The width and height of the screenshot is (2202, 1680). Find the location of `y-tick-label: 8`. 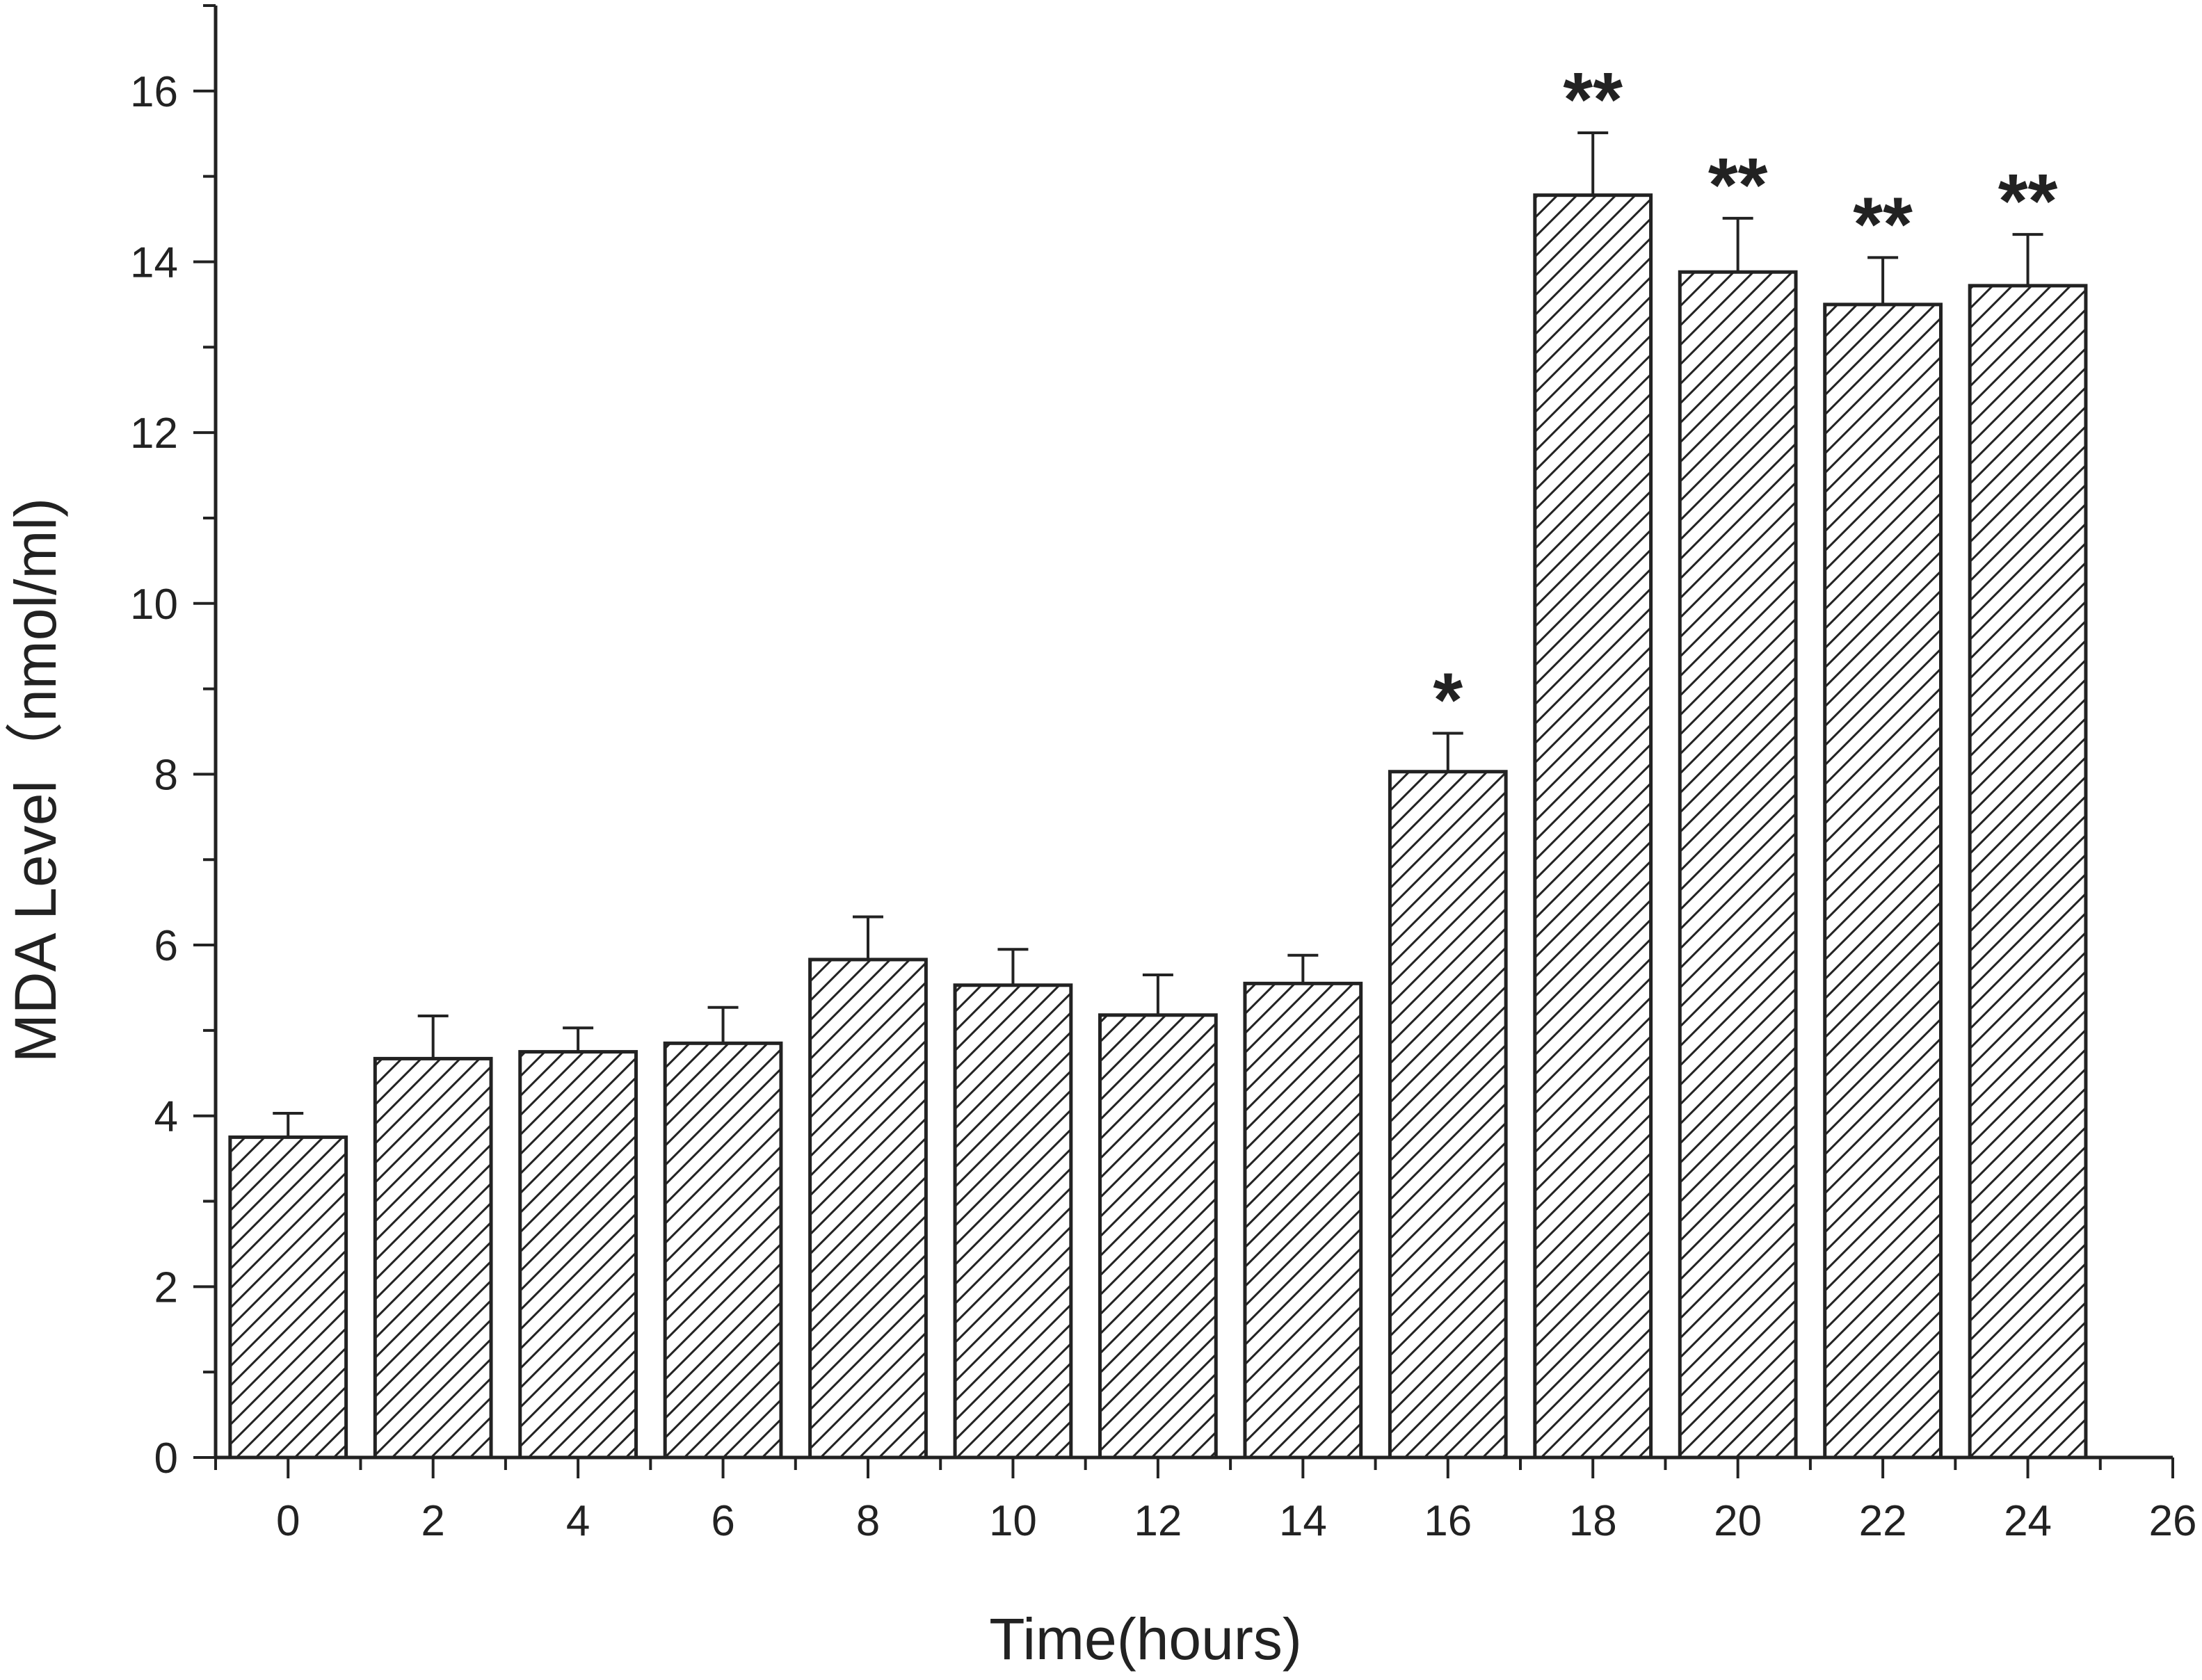

y-tick-label: 8 is located at coordinates (166, 775).